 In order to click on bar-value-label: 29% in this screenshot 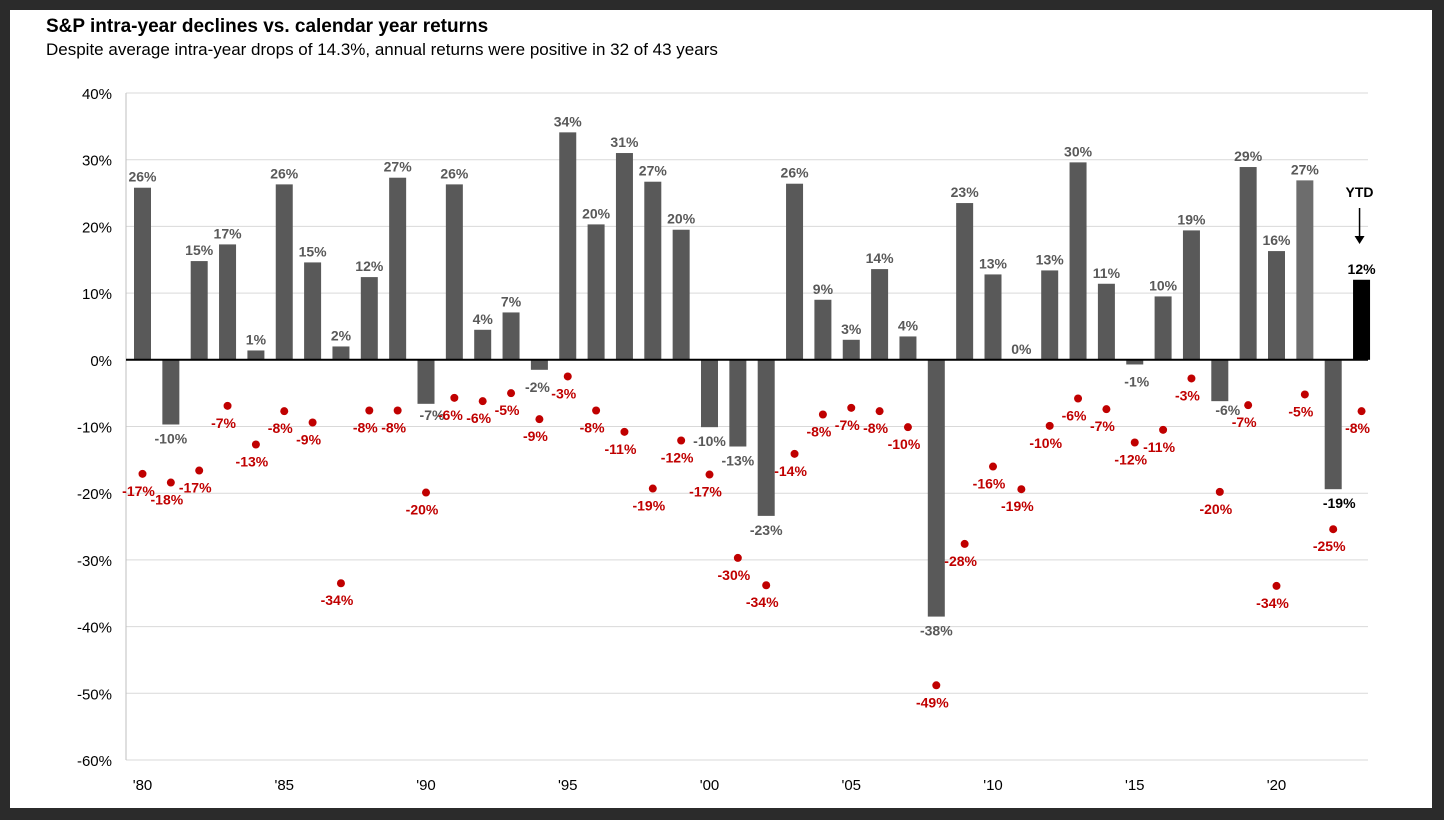, I will do `click(1248, 156)`.